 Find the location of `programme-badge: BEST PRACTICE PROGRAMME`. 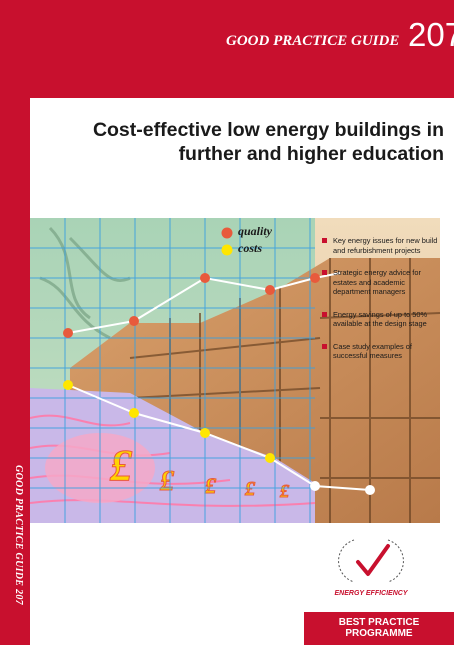

programme-badge: BEST PRACTICE PROGRAMME is located at coordinates (379, 628).